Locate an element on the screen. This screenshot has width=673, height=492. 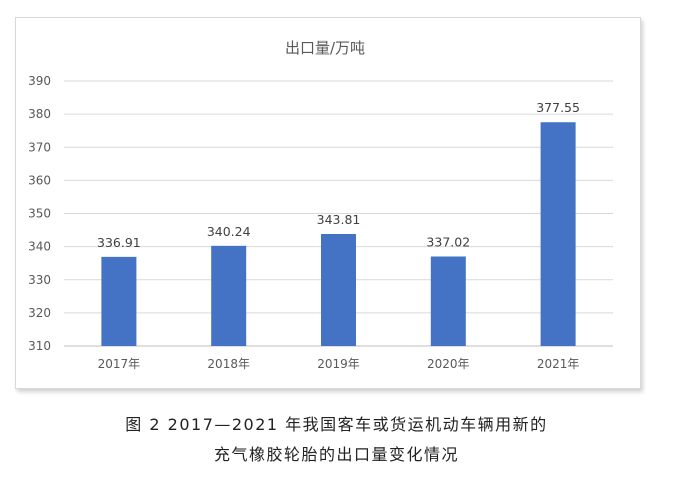
y-tick-label: 360 is located at coordinates (39, 180).